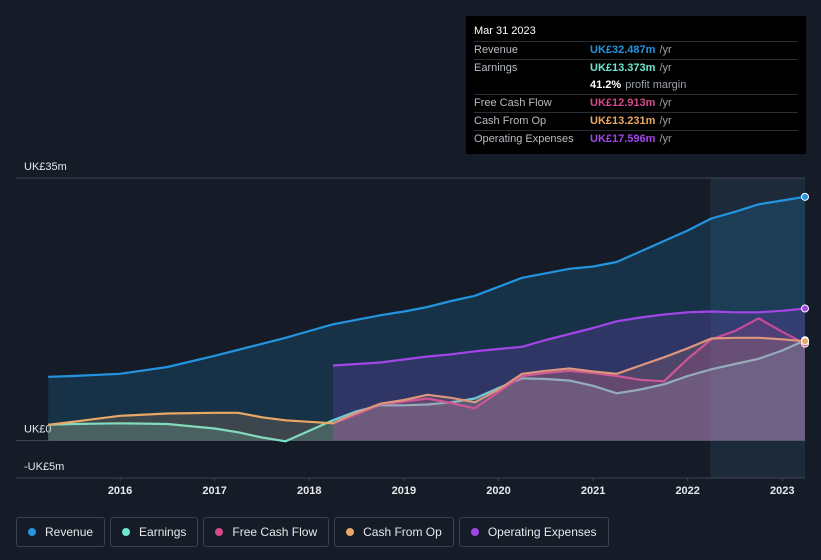  I want to click on tooltip-value: UK£17.596m, so click(623, 139).